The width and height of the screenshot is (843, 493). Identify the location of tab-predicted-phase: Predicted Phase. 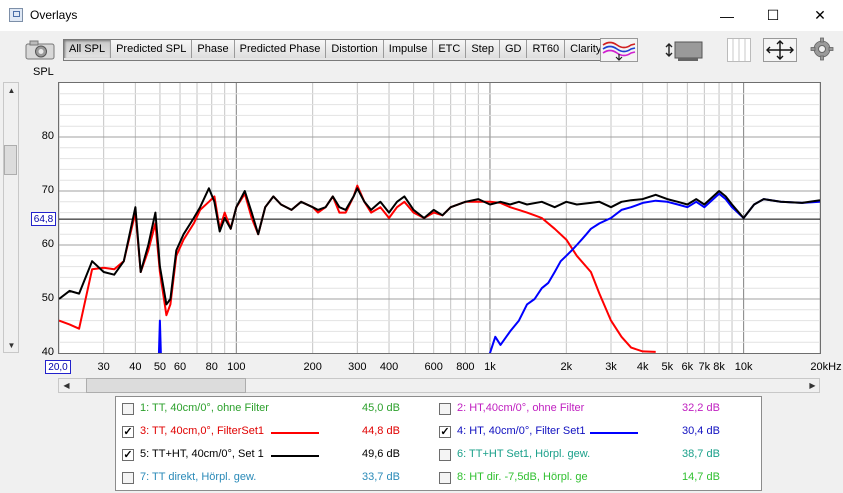
(280, 49).